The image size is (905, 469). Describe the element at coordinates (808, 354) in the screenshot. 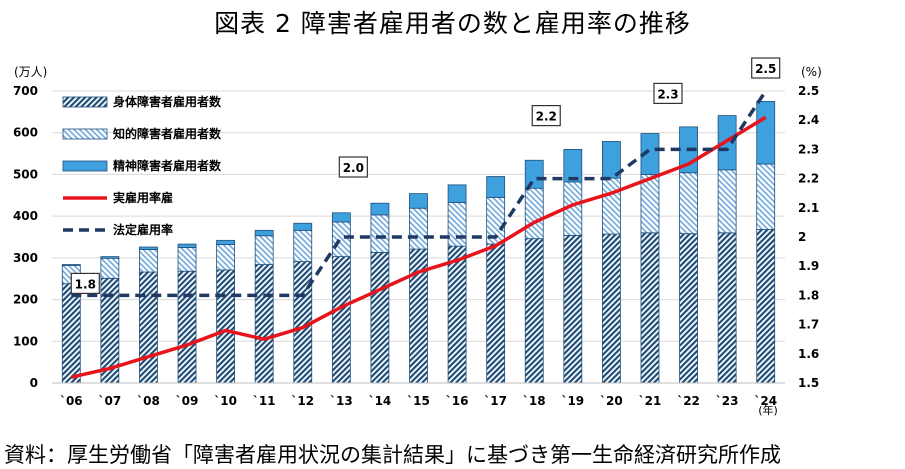

I see `right-tick-label: 1.6` at that location.